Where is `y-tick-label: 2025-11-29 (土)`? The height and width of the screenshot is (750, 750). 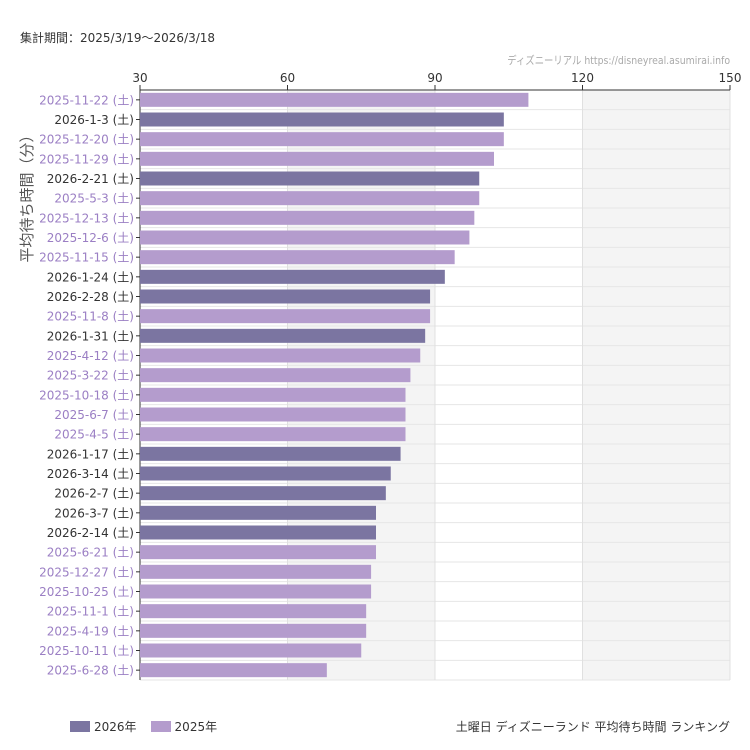 y-tick-label: 2025-11-29 (土) is located at coordinates (86, 159).